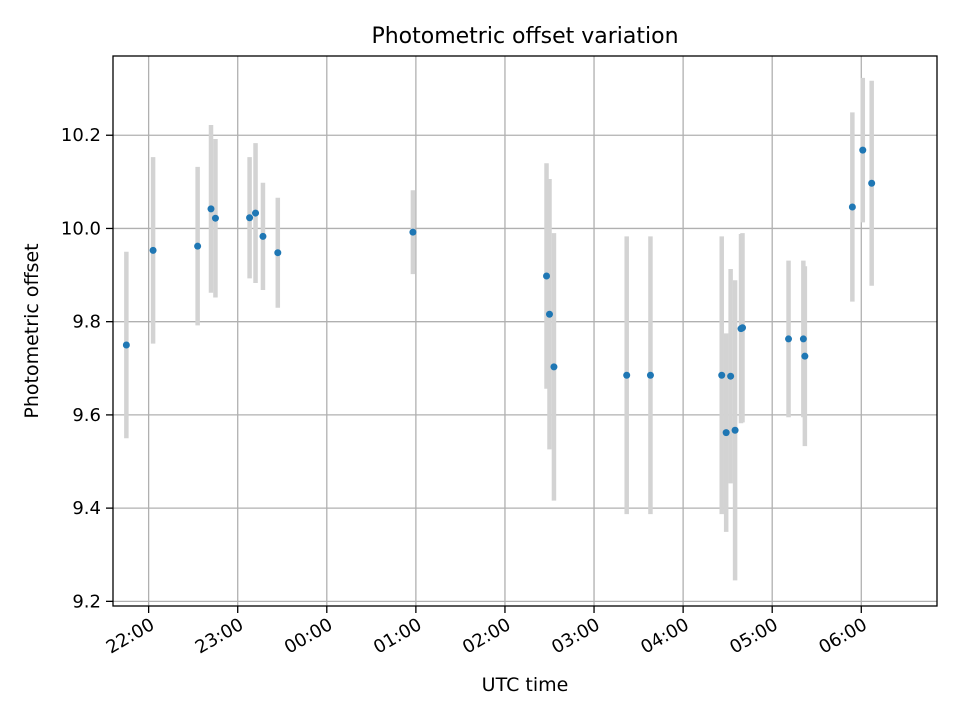  What do you see at coordinates (86, 508) in the screenshot?
I see `y-tick-label: 9.4` at bounding box center [86, 508].